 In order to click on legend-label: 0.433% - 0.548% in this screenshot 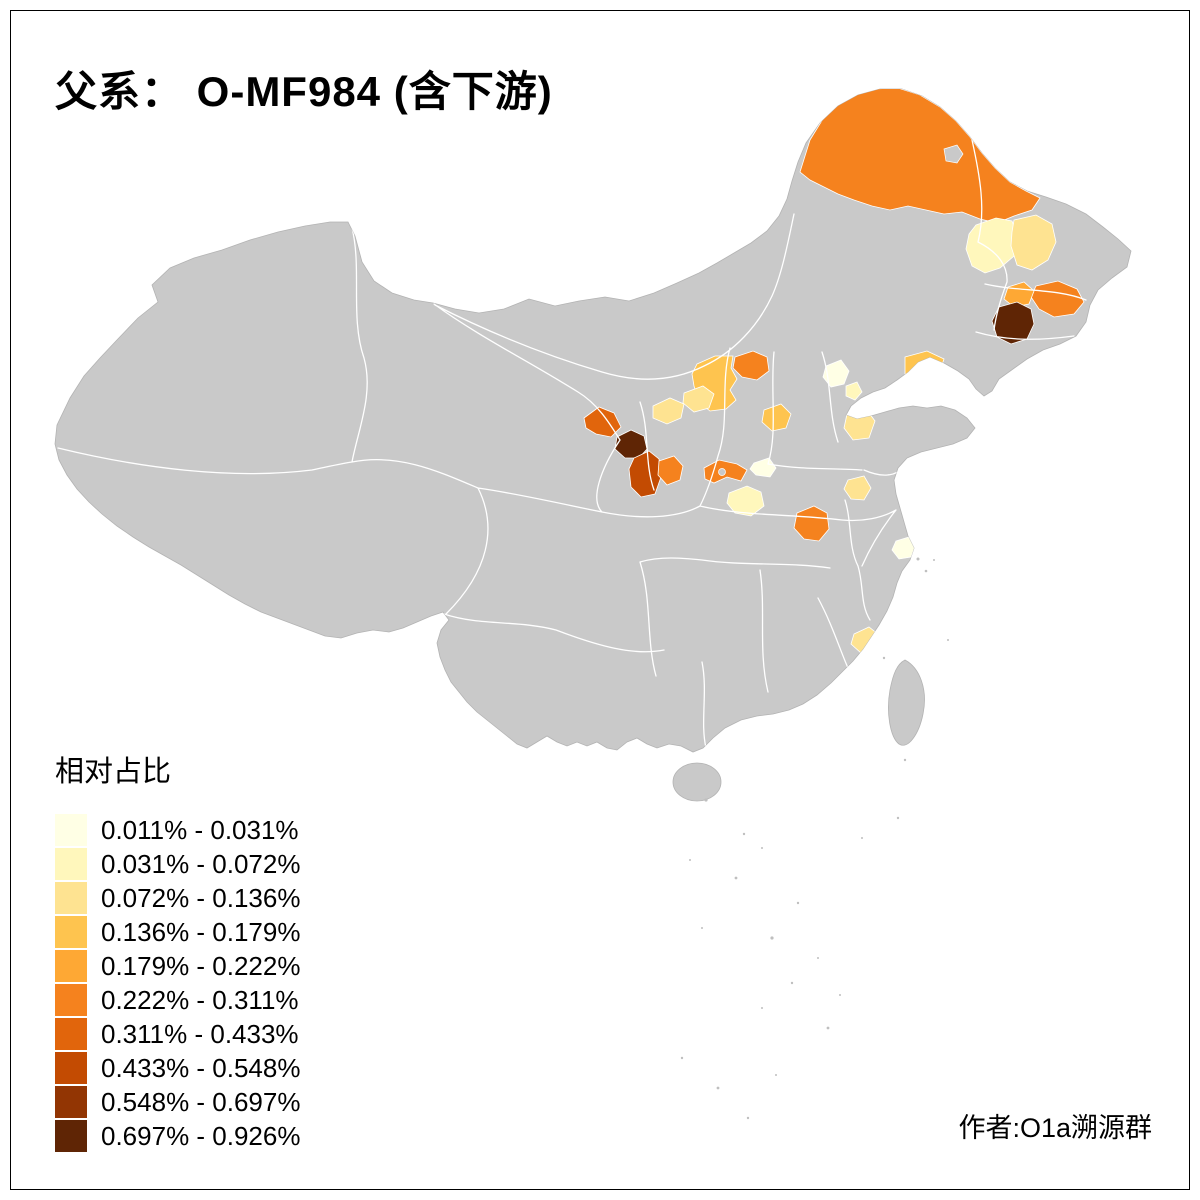, I will do `click(201, 1067)`.